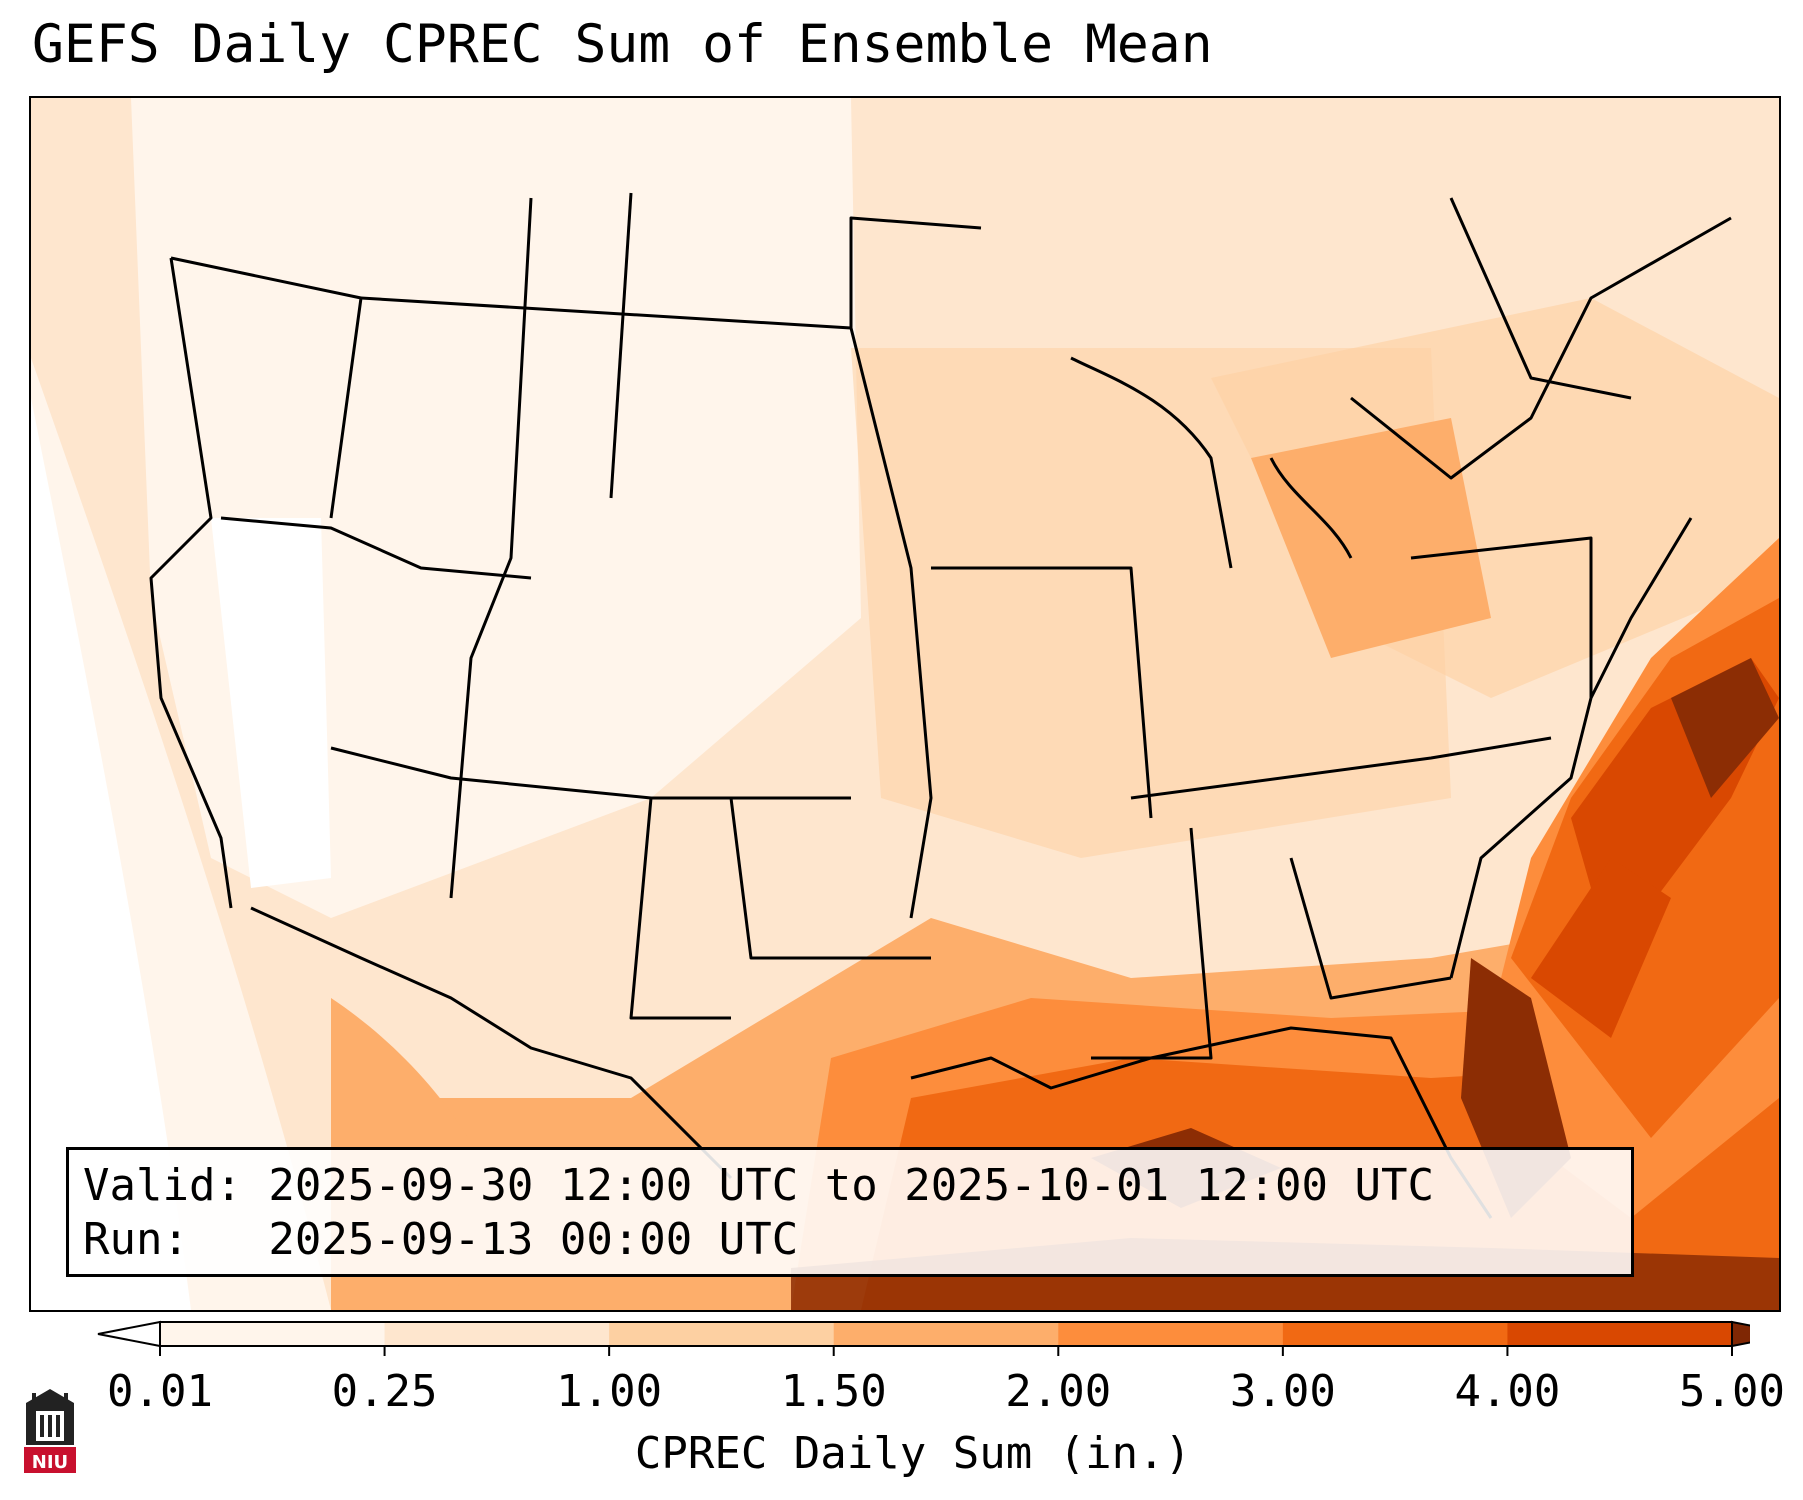 The image size is (1803, 1500). I want to click on colorbar-segments, so click(923, 1334).